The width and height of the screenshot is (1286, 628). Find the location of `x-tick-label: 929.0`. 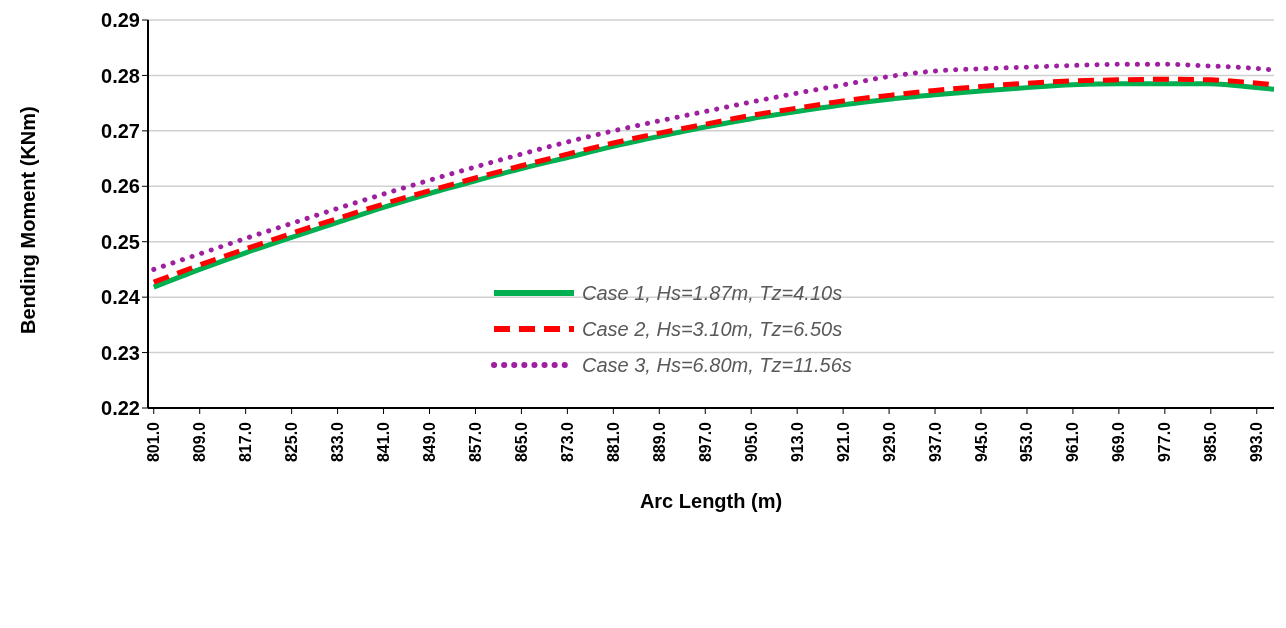

x-tick-label: 929.0 is located at coordinates (889, 442).